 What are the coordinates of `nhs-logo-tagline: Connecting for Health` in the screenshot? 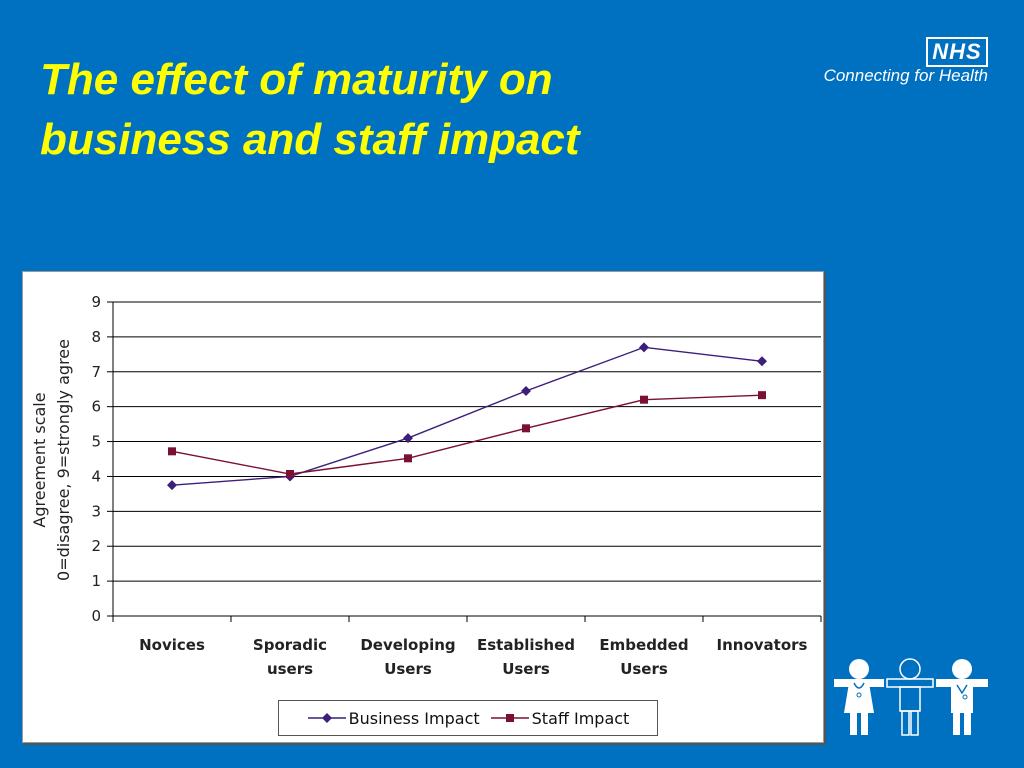 It's located at (905, 75).